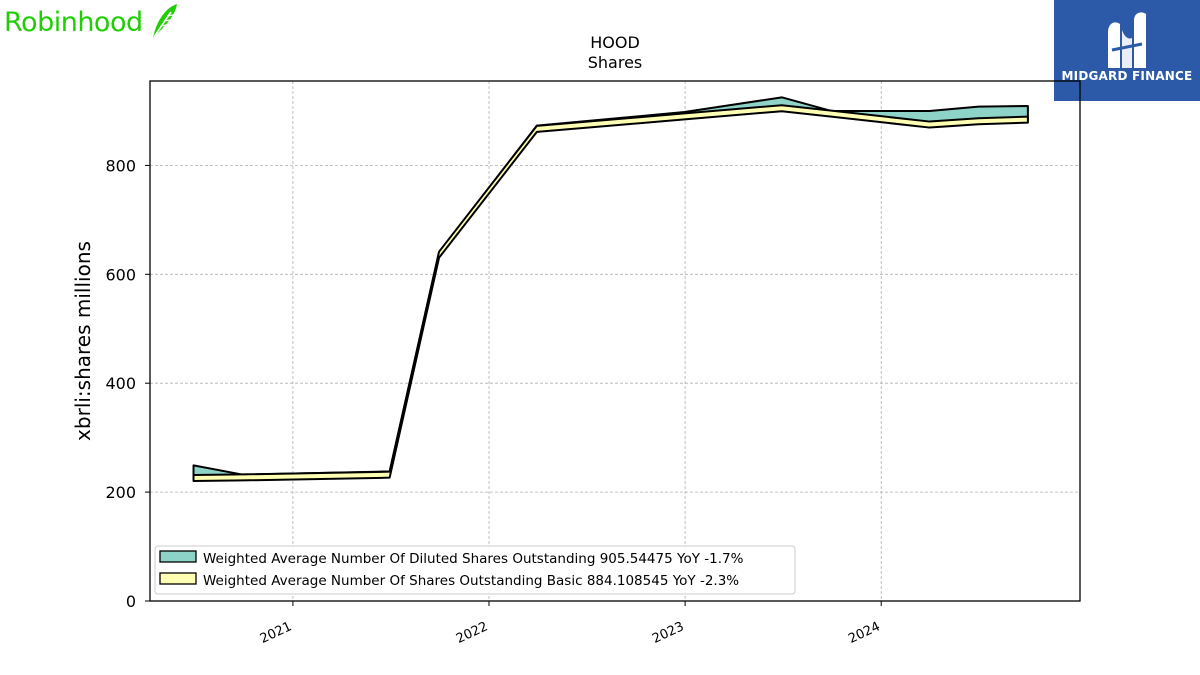  Describe the element at coordinates (120, 274) in the screenshot. I see `y-tick-label: 600` at that location.